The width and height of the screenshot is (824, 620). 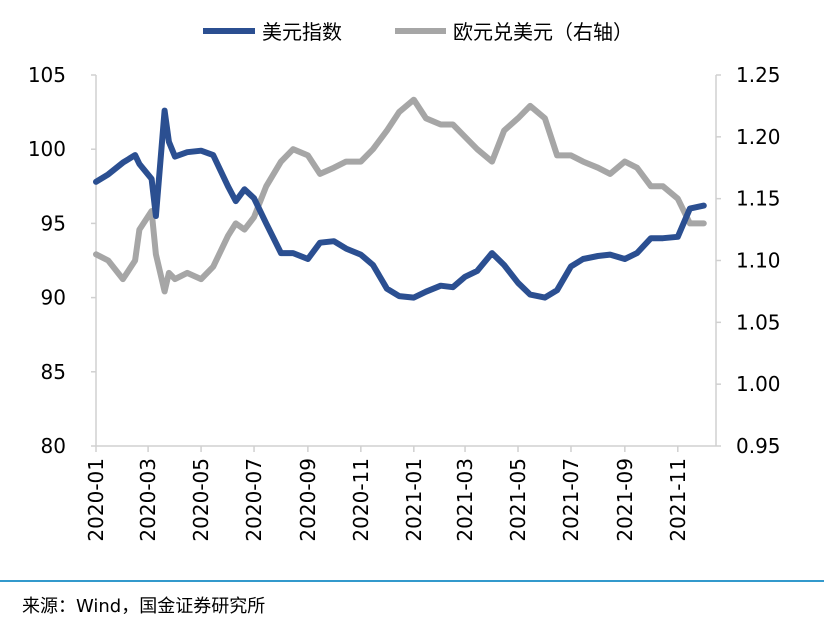 What do you see at coordinates (53, 298) in the screenshot?
I see `left-y-tick-label: 90` at bounding box center [53, 298].